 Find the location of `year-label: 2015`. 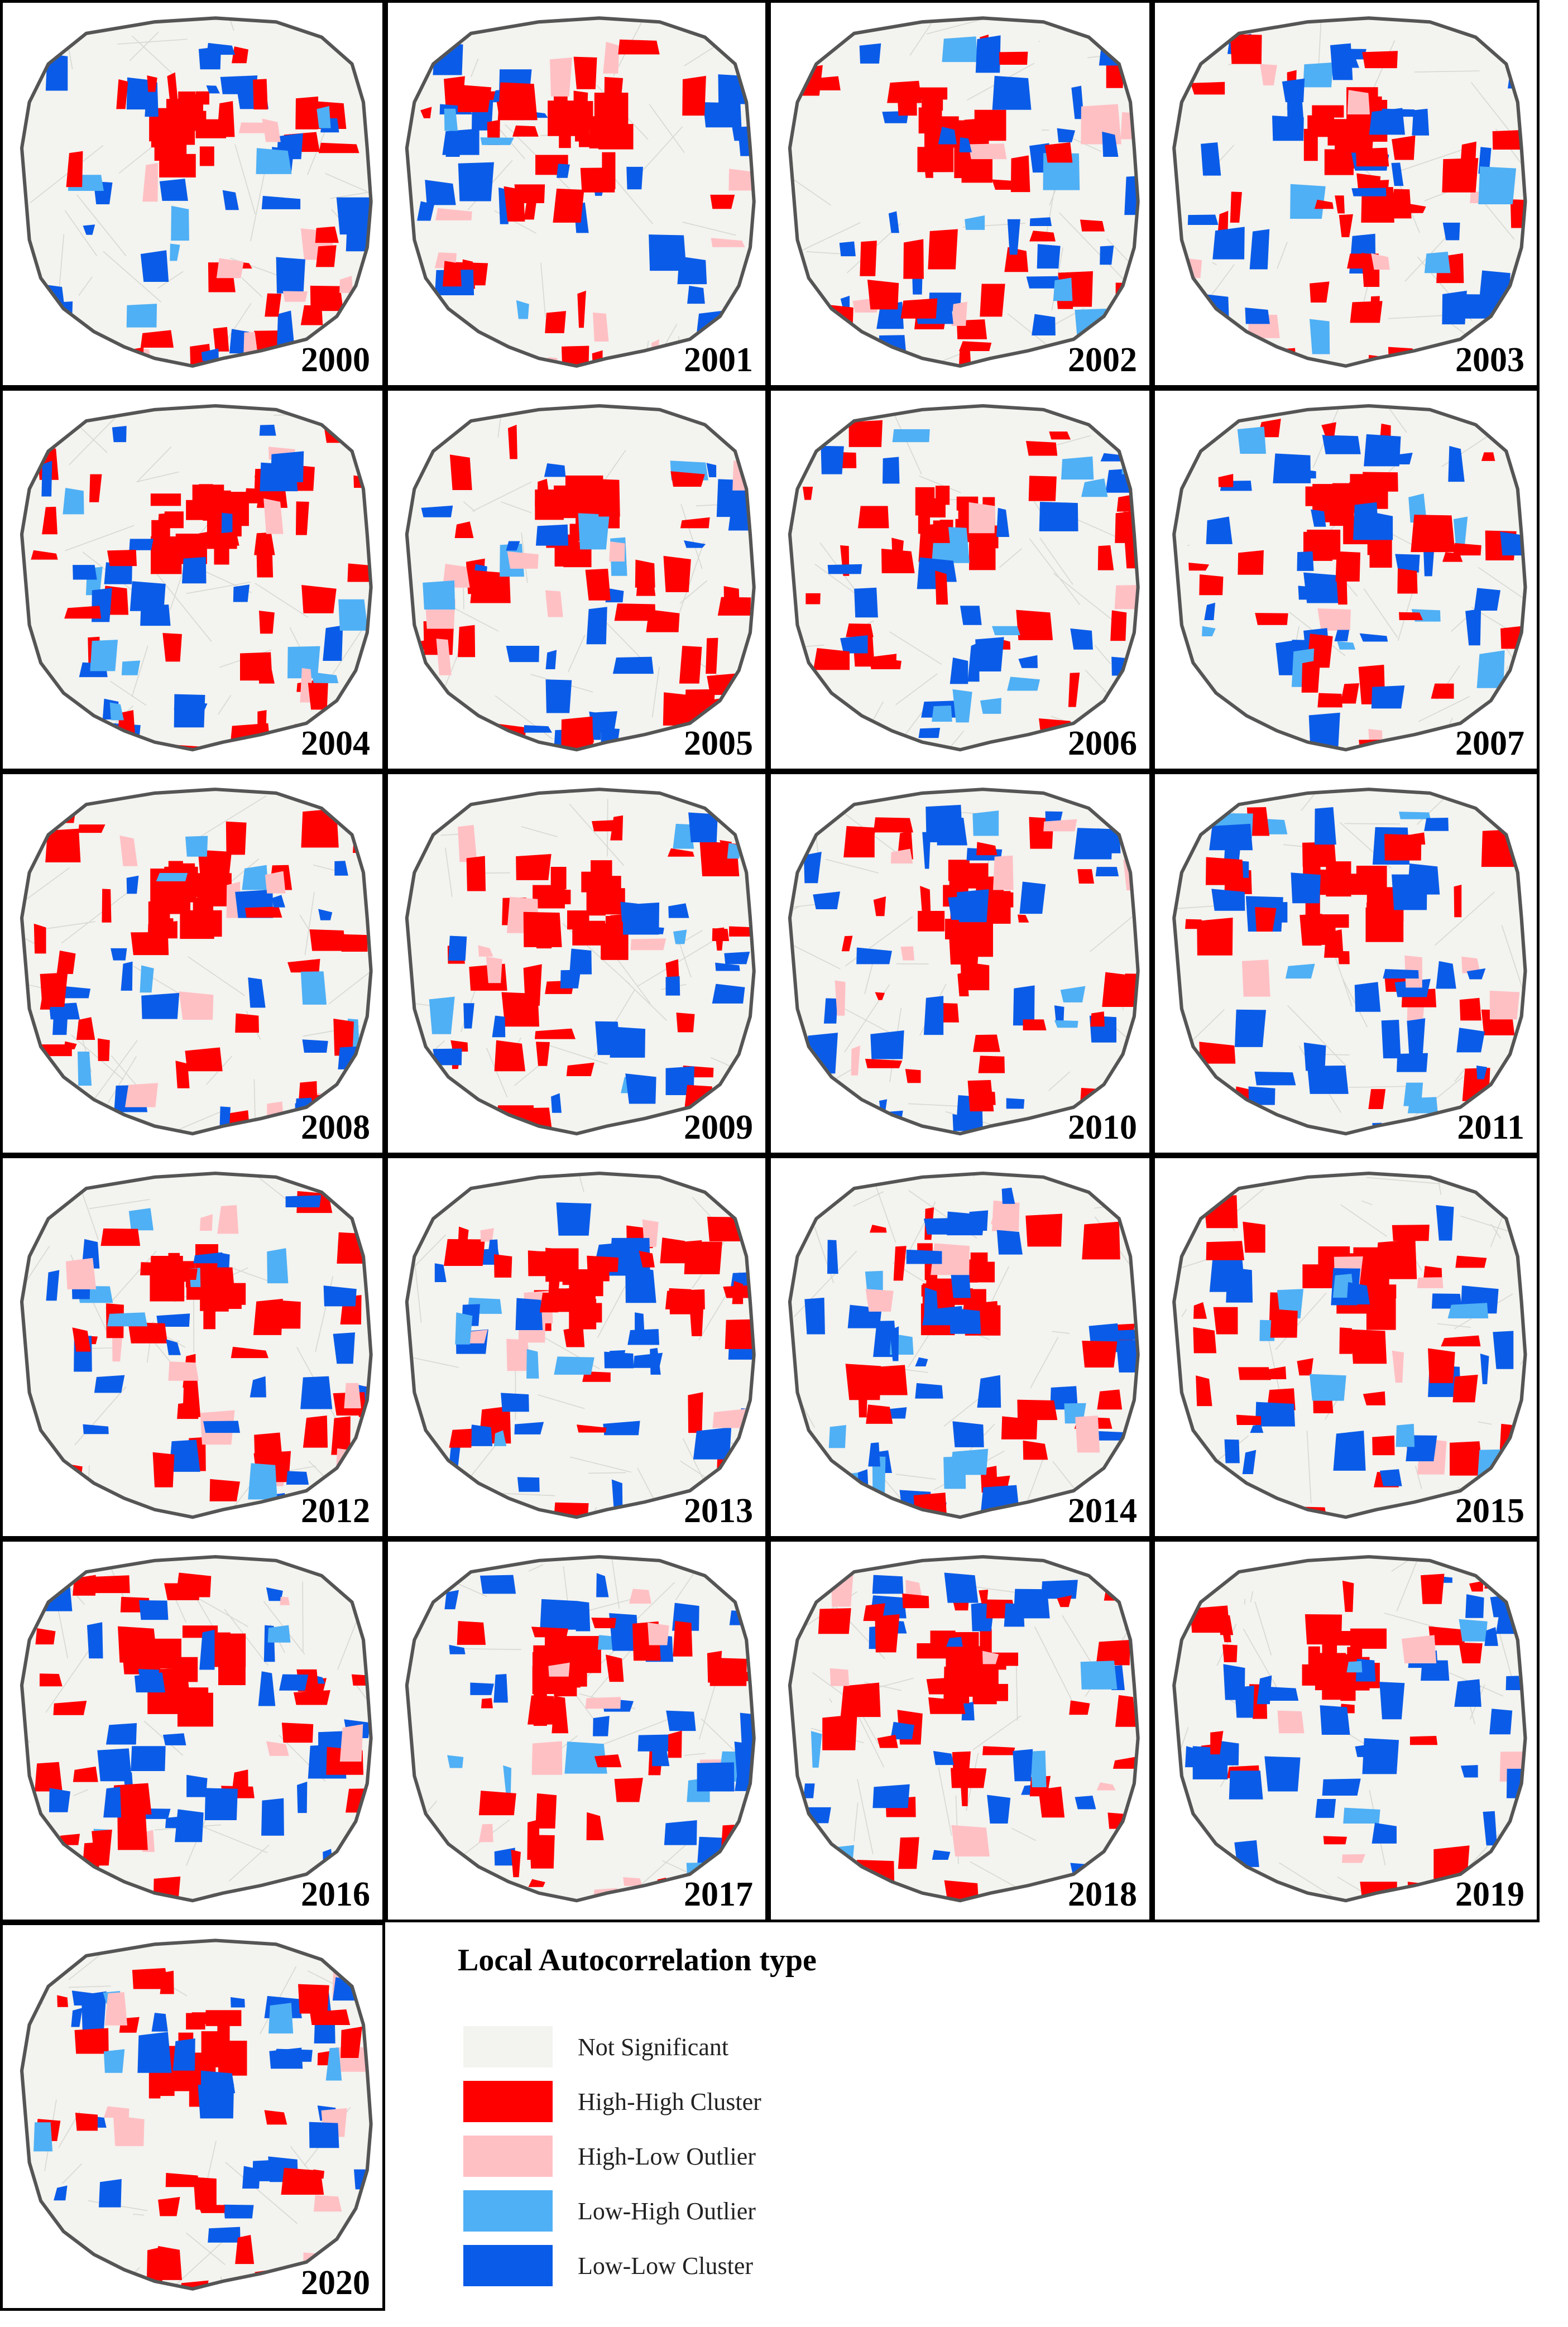

year-label: 2015 is located at coordinates (1489, 1511).